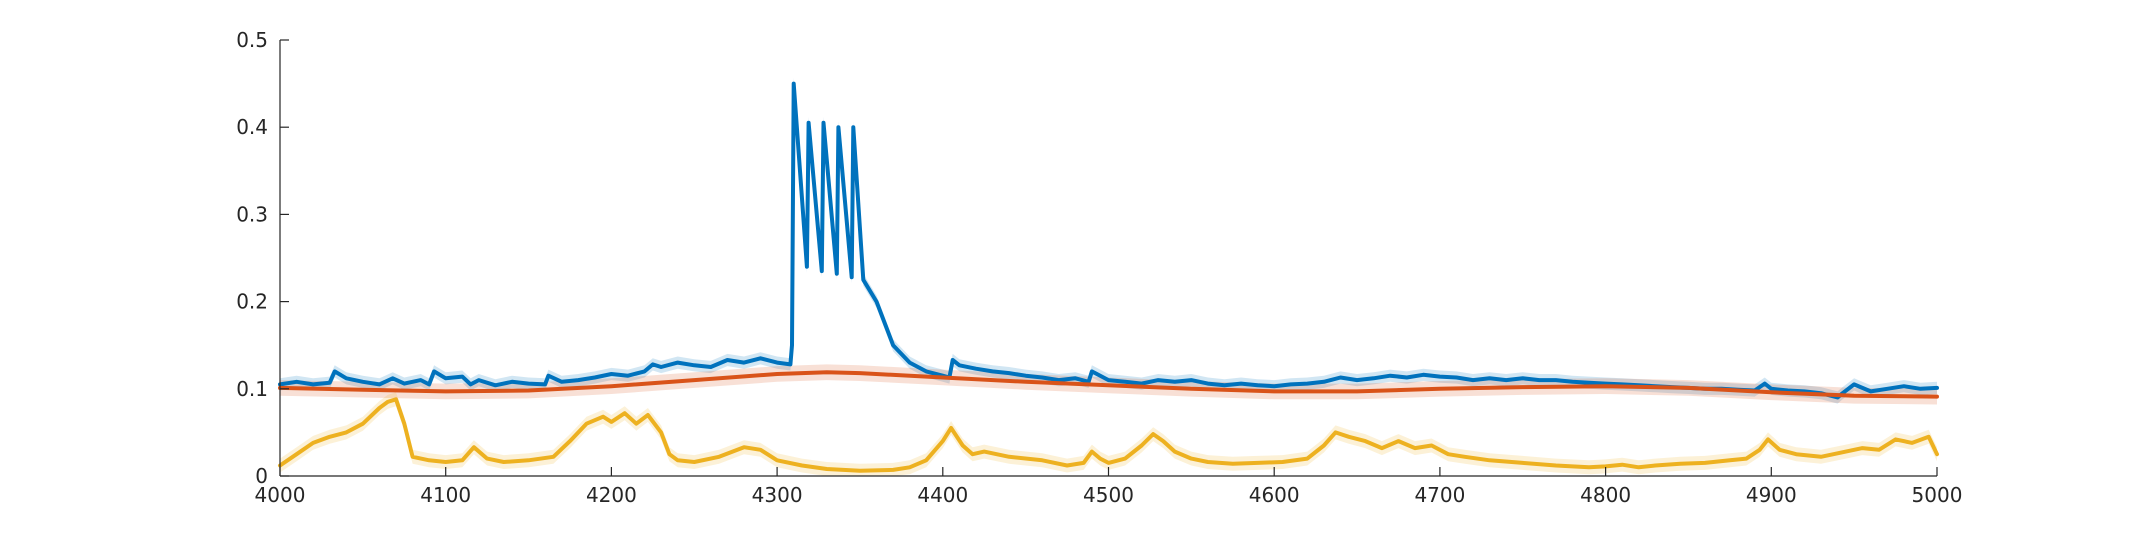  Describe the element at coordinates (942, 495) in the screenshot. I see `x-tick-label: 4400` at that location.